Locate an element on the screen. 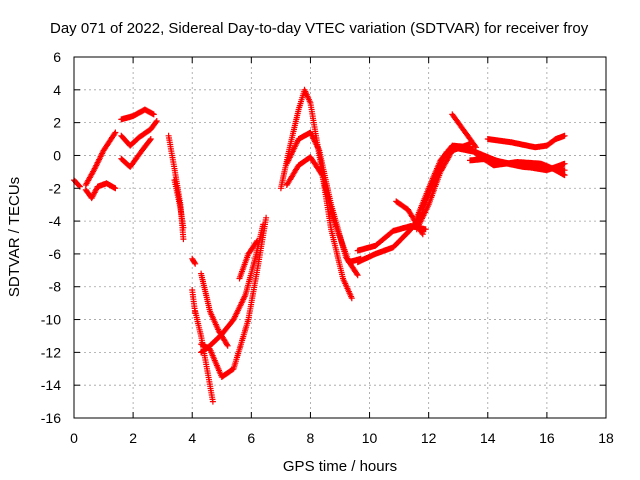 The image size is (640, 480). x-tick-label: 16 is located at coordinates (547, 438).